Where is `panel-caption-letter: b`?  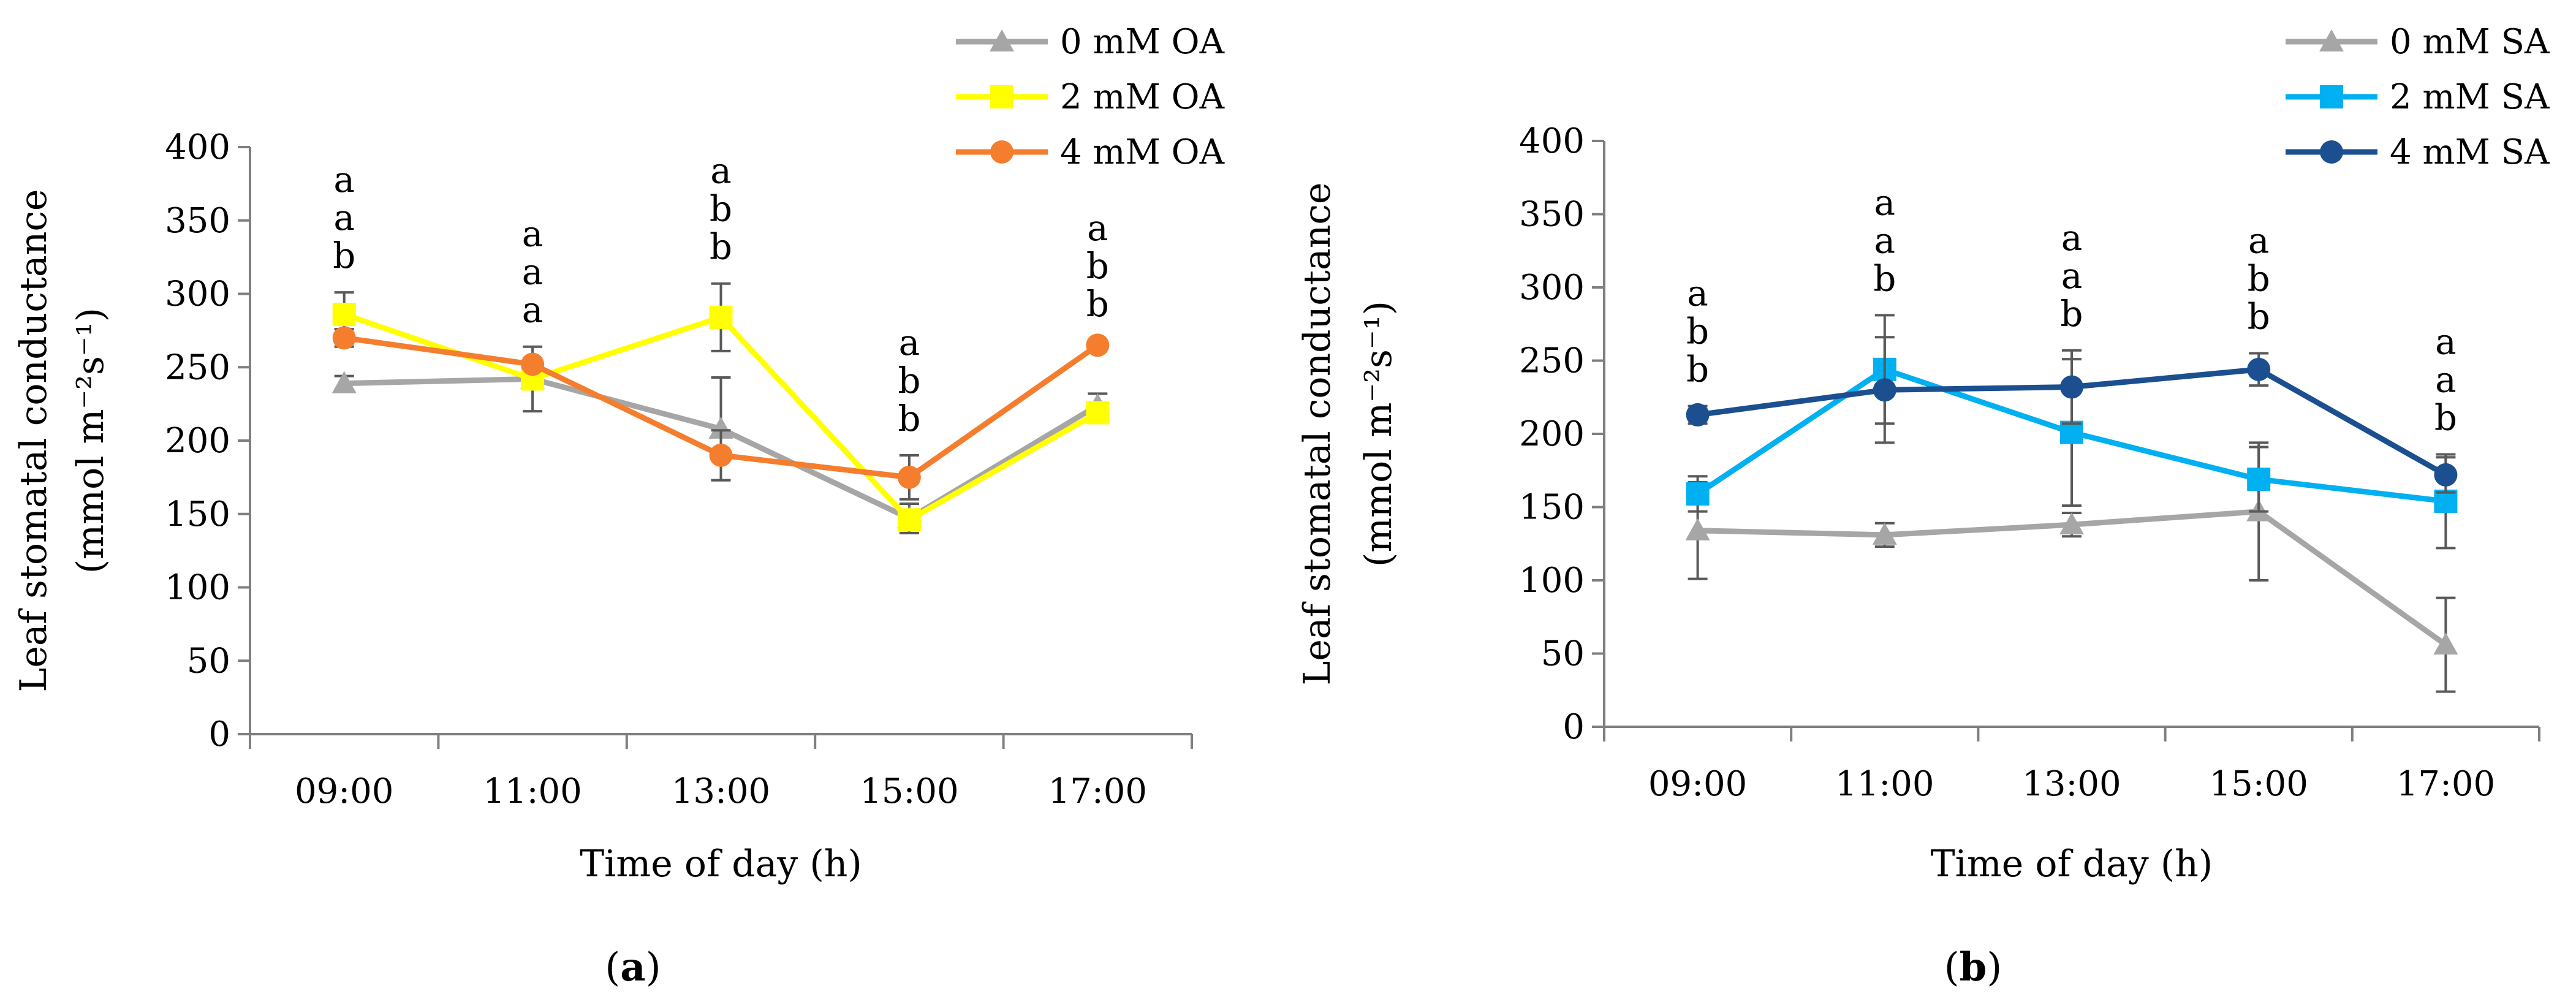 panel-caption-letter: b is located at coordinates (1974, 967).